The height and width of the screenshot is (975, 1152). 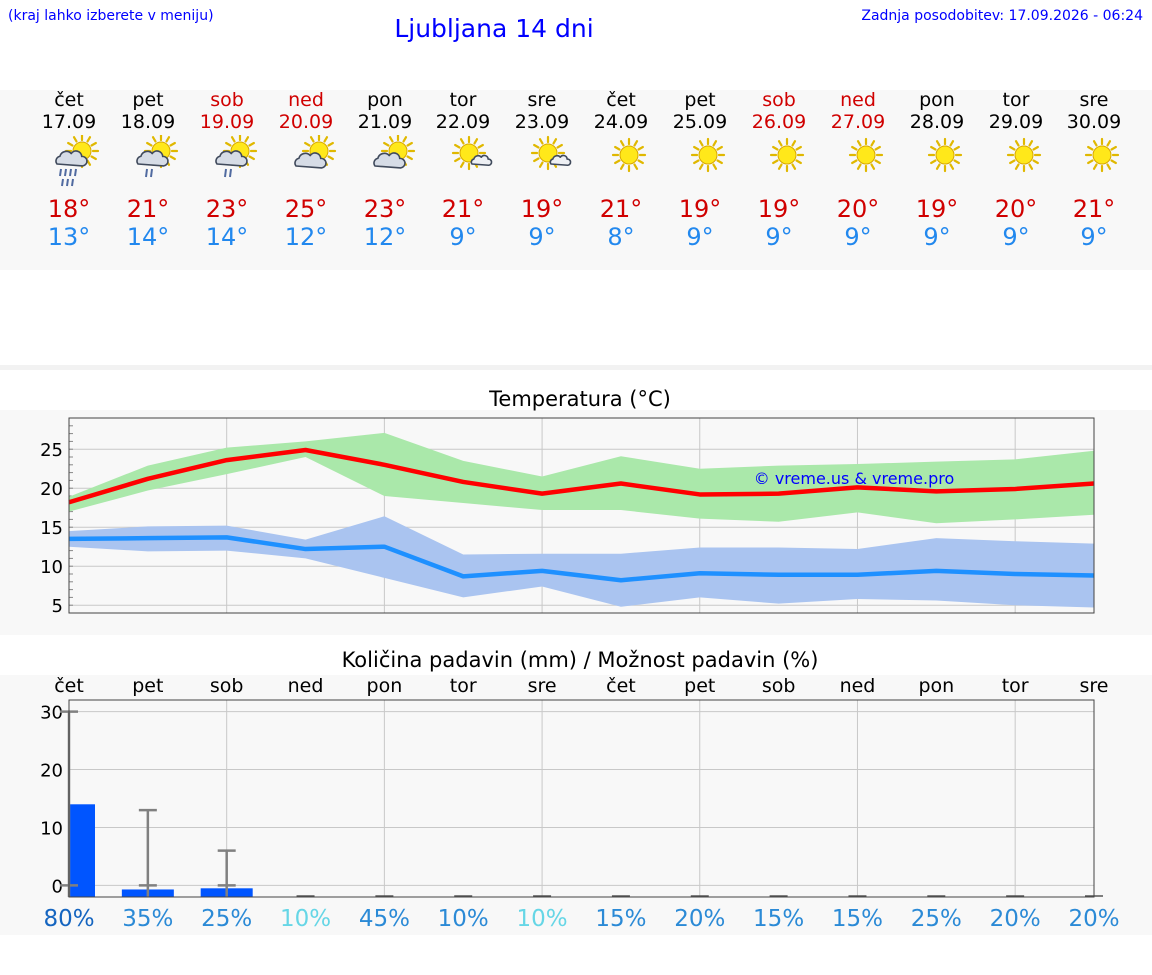 I want to click on y-tick-label: 25, so click(x=51, y=450).